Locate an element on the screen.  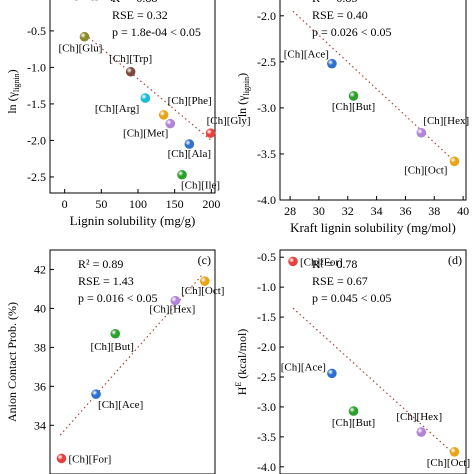
y-axis-label: Anion Contact Prob. (%) is located at coordinates (12, 362).